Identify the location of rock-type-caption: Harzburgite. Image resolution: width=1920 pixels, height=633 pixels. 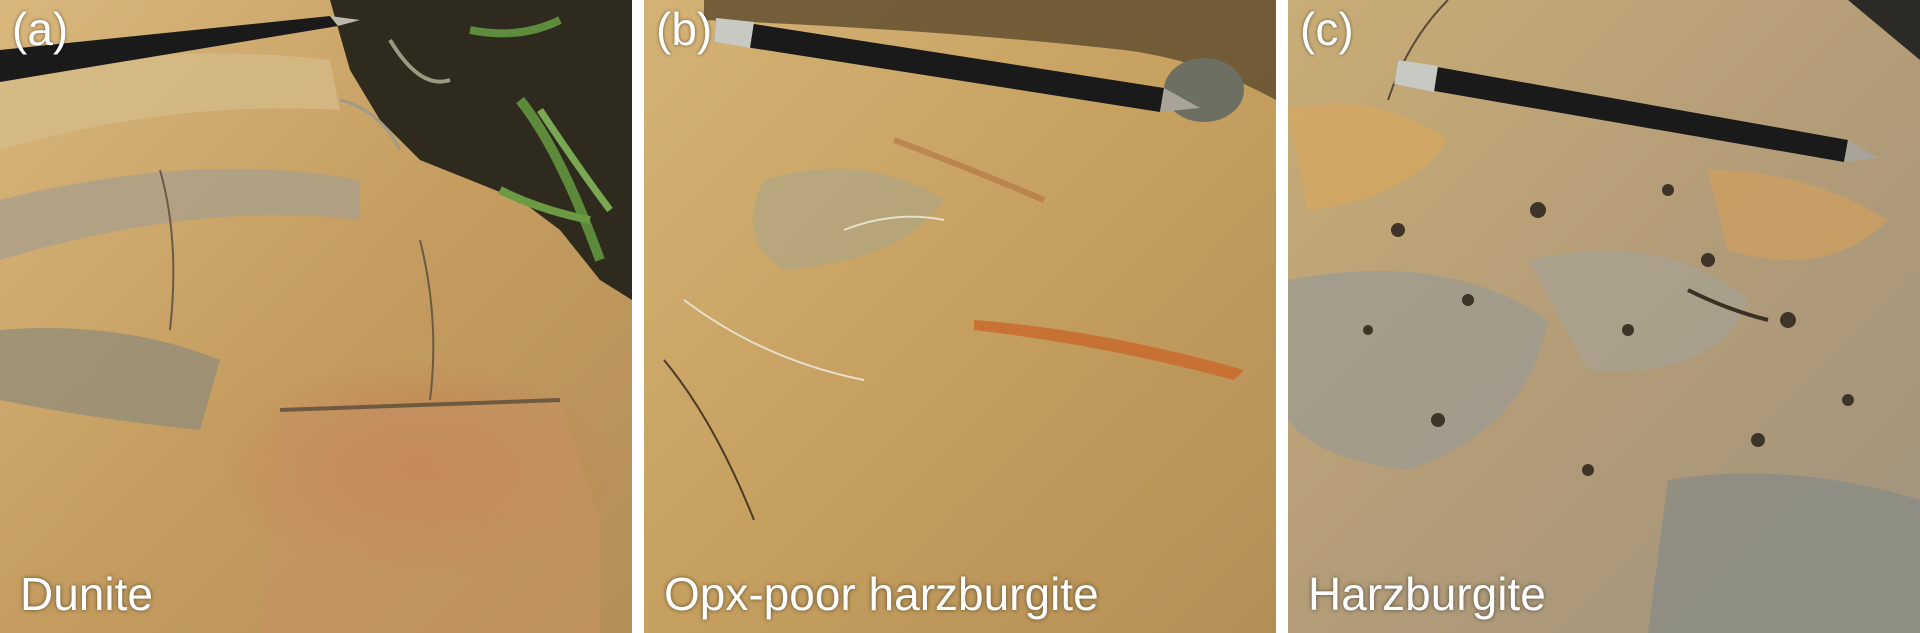
(1427, 594).